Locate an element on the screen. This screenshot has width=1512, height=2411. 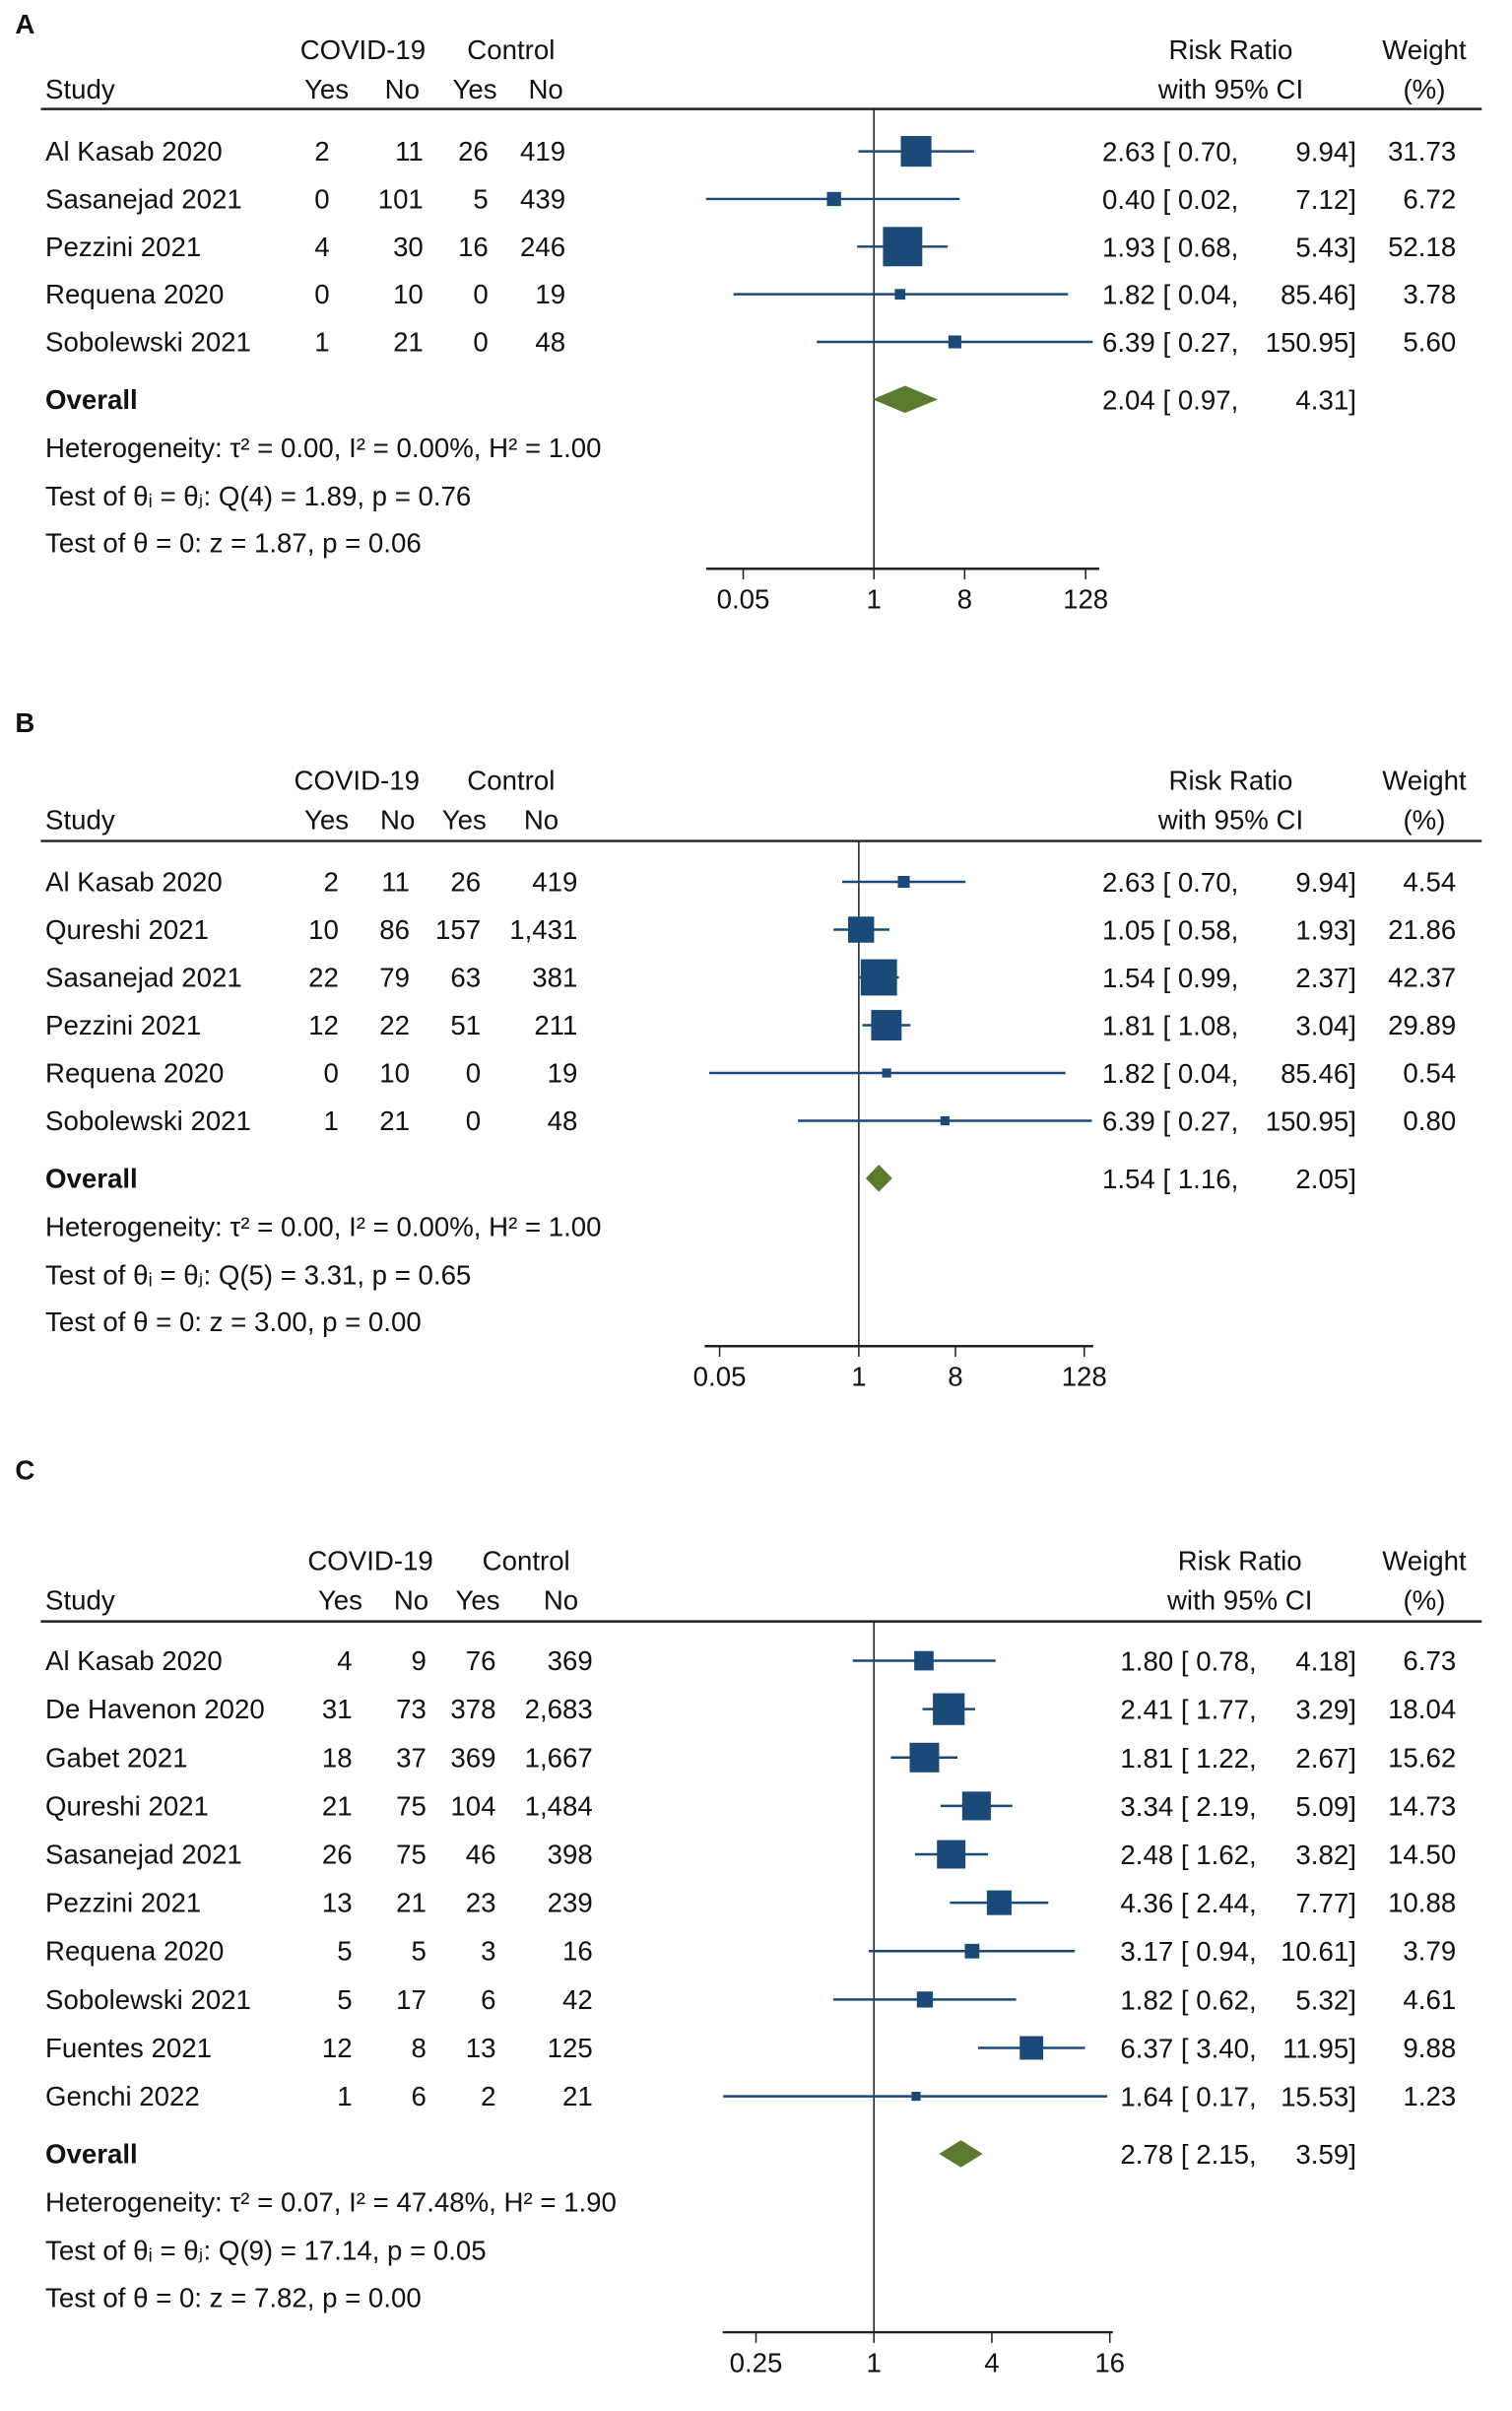
rr-value: 1.82 is located at coordinates (1146, 1999).